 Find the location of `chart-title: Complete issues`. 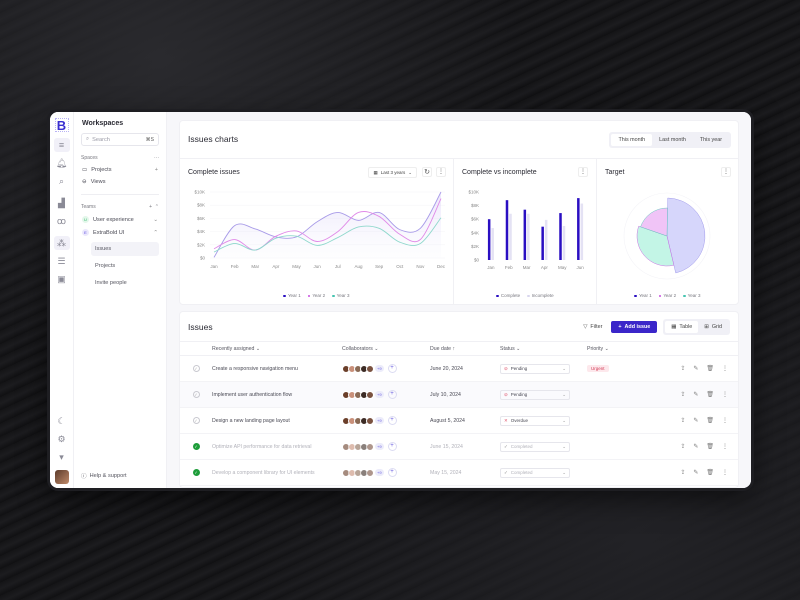

chart-title: Complete issues is located at coordinates (214, 172).